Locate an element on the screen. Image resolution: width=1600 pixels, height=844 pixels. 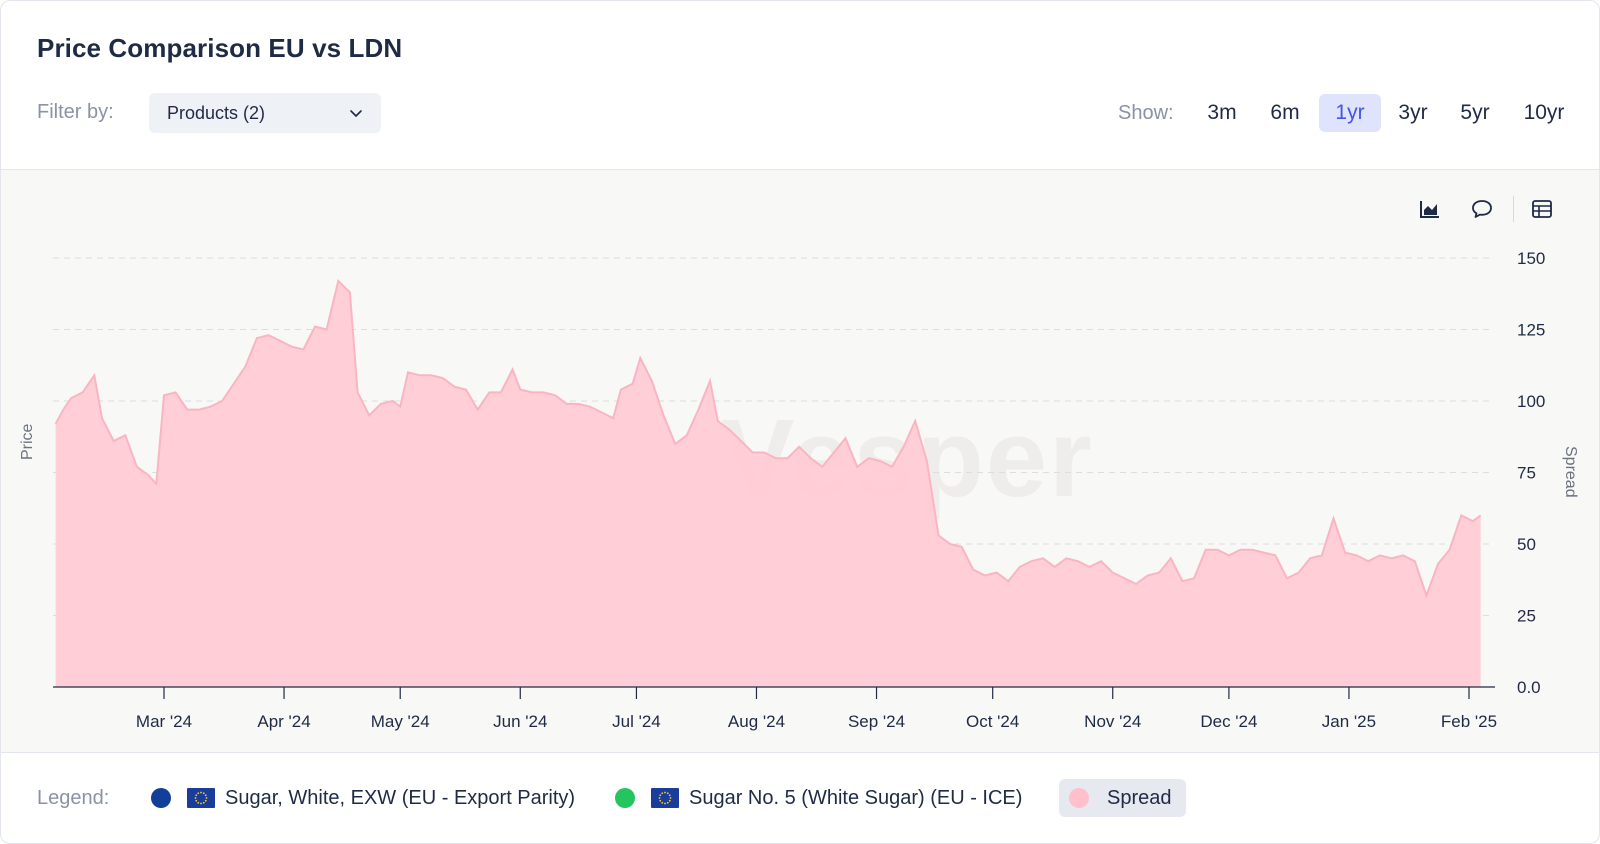
products-filter-dropdown: Products (2) is located at coordinates (265, 113).